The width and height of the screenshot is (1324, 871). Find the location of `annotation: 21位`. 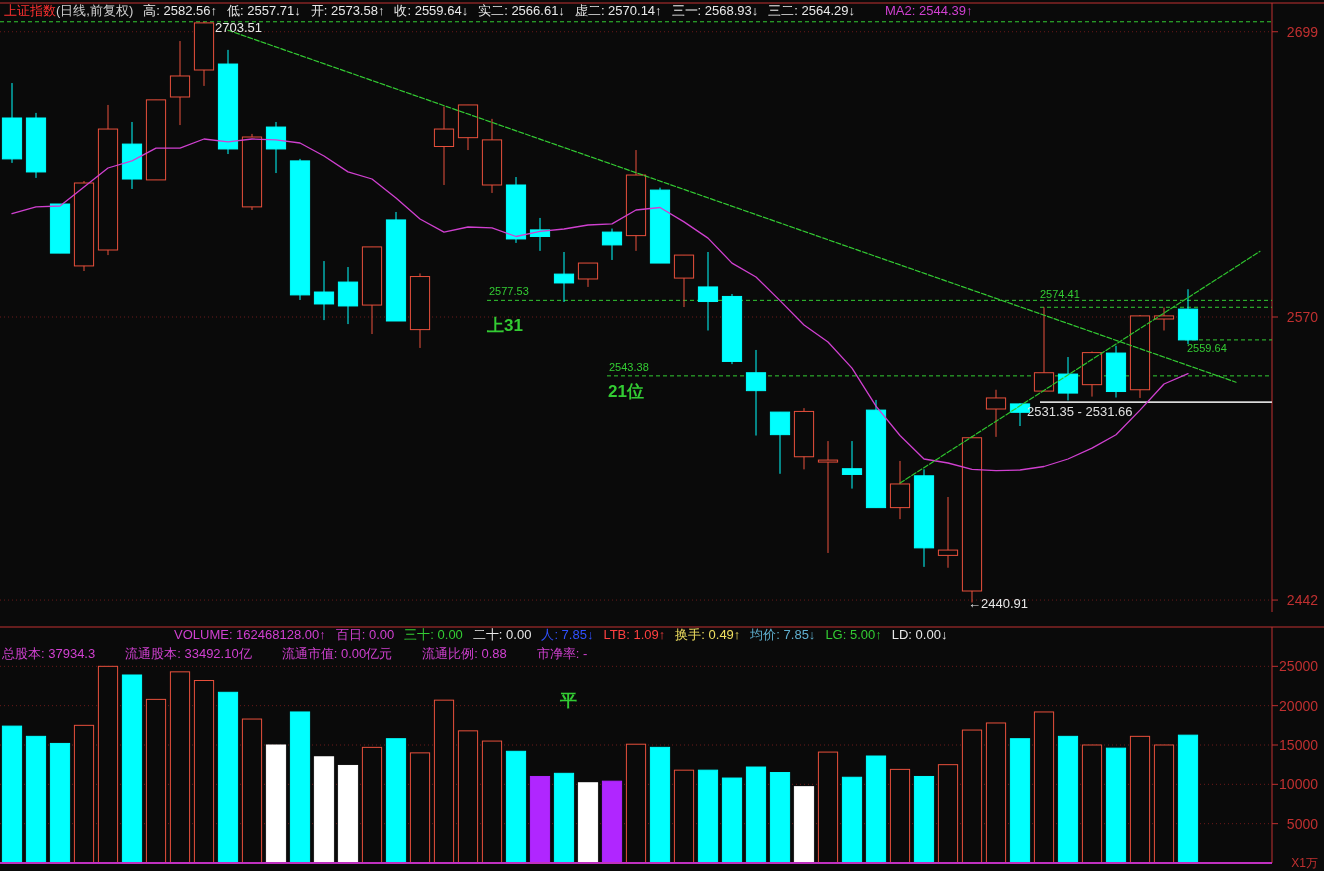

annotation: 21位 is located at coordinates (626, 392).